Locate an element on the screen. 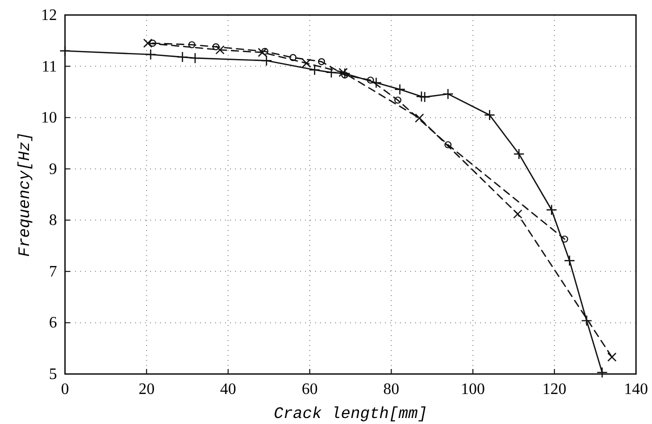 This screenshot has width=652, height=424. y-tick-label: 11 is located at coordinates (49, 67).